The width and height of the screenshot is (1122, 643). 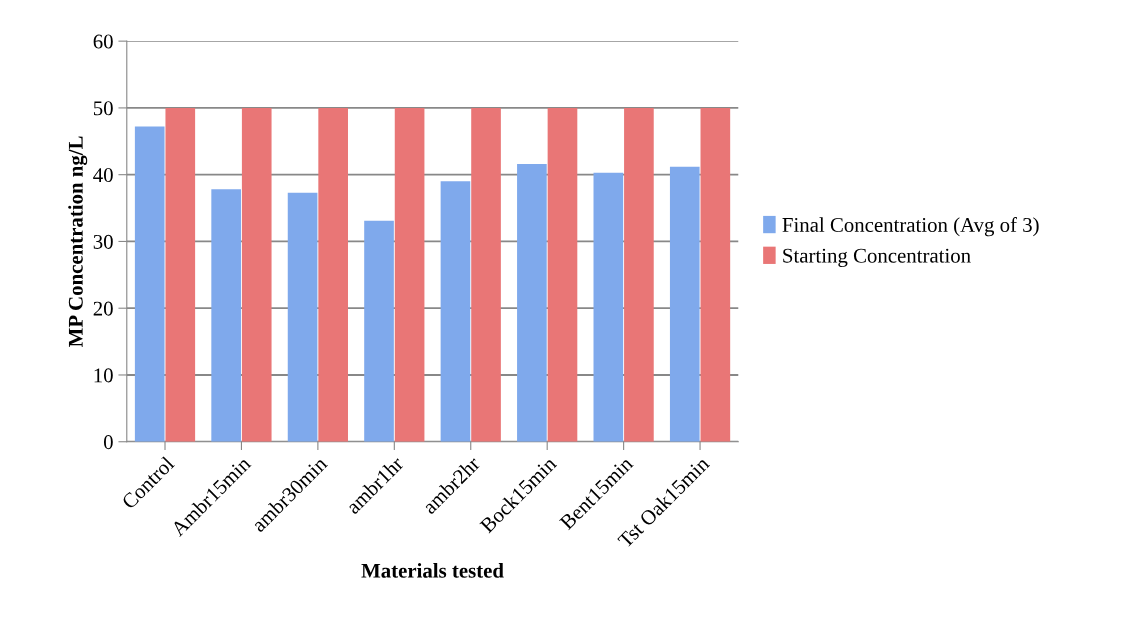 What do you see at coordinates (108, 442) in the screenshot?
I see `y-tick-label: 0` at bounding box center [108, 442].